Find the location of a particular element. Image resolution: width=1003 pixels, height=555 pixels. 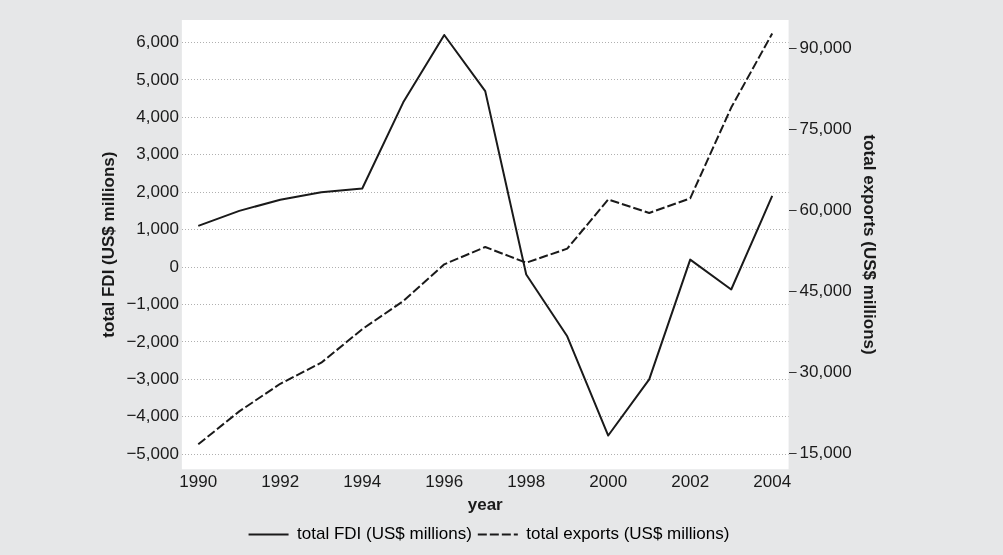

x-tick-label: 1996 is located at coordinates (444, 482).